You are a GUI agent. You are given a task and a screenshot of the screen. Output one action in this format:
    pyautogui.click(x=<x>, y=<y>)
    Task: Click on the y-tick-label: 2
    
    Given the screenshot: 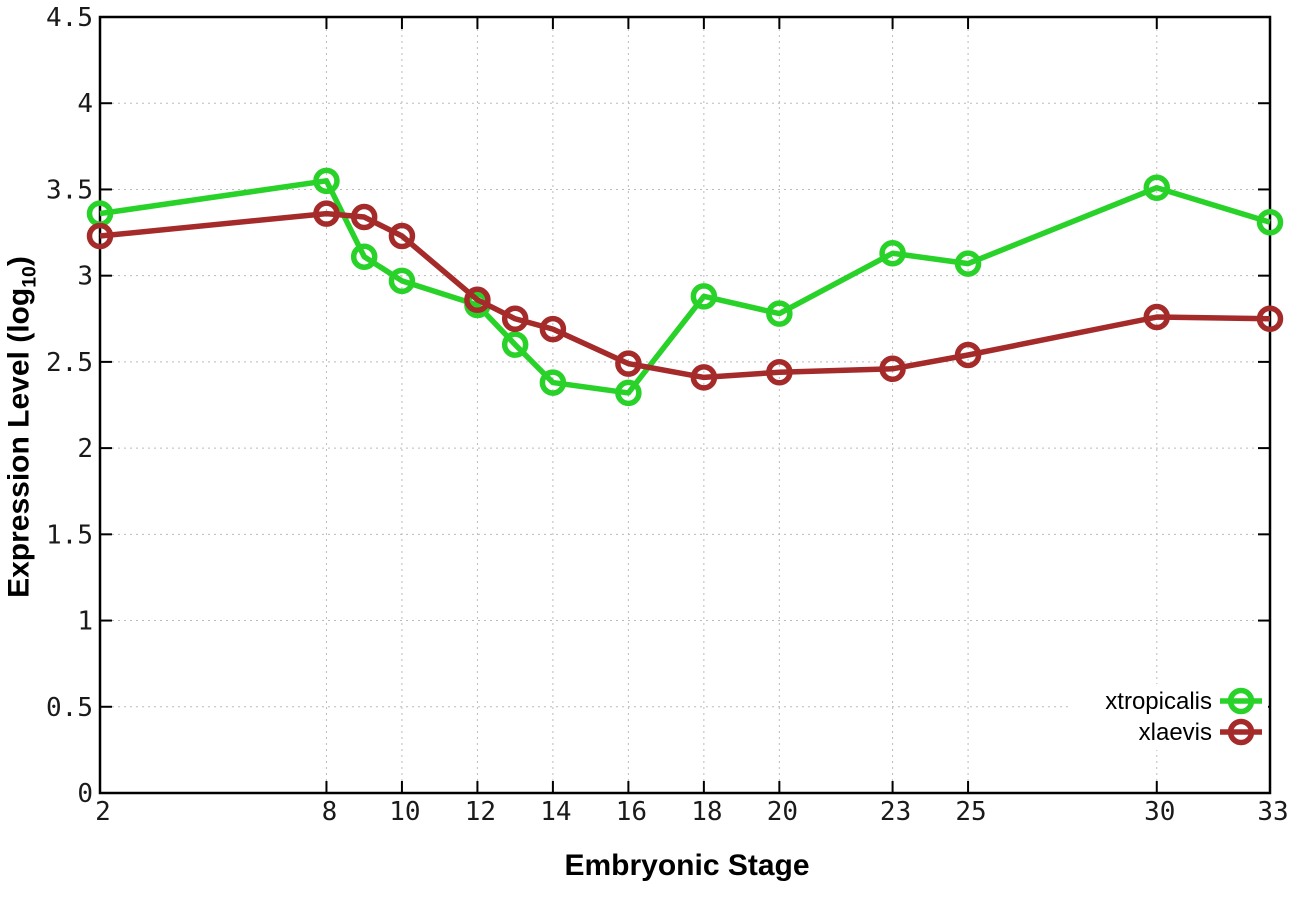 What is the action you would take?
    pyautogui.click(x=85, y=449)
    